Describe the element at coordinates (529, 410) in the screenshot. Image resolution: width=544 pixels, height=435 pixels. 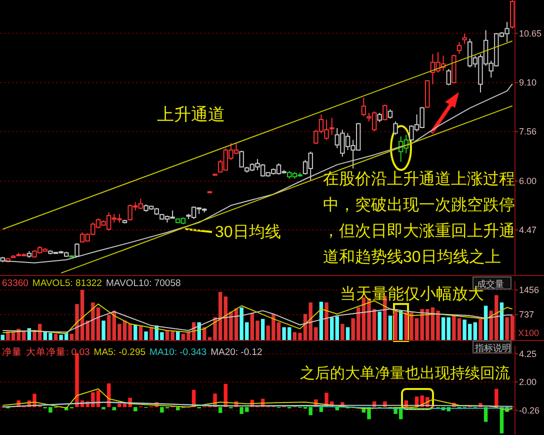
I see `y-tick-label: -0.26` at that location.